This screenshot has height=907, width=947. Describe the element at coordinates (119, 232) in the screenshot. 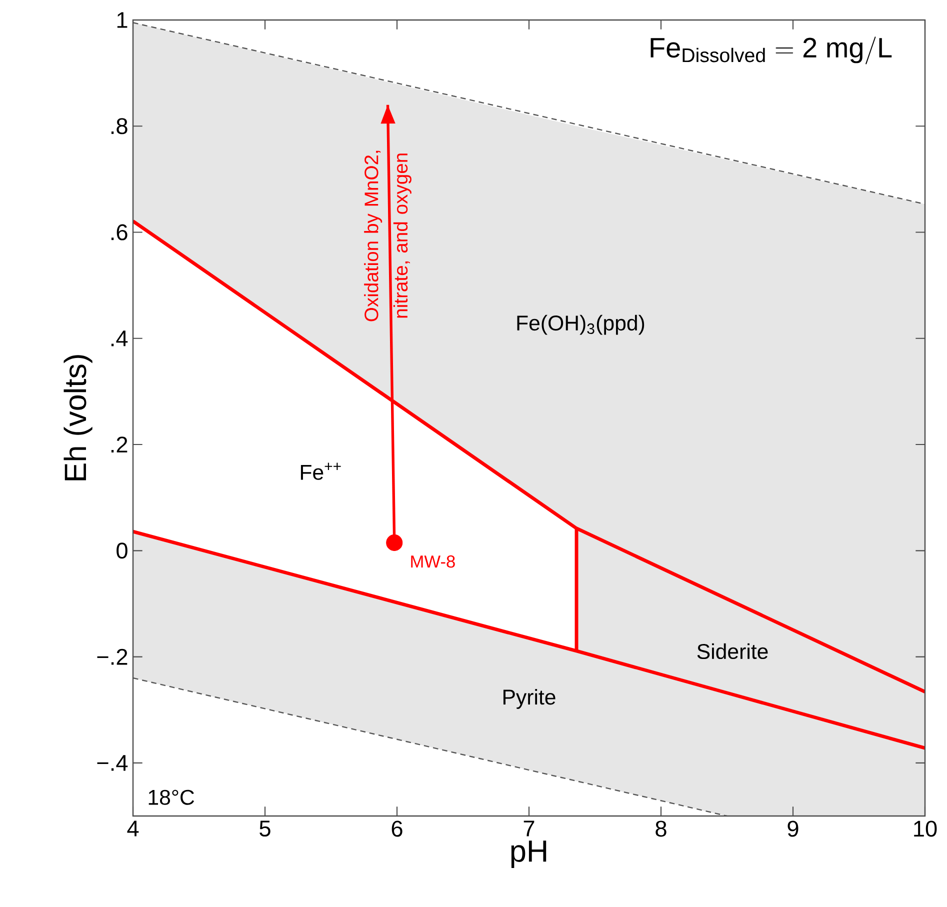

I see `y-tick-label: .6` at that location.